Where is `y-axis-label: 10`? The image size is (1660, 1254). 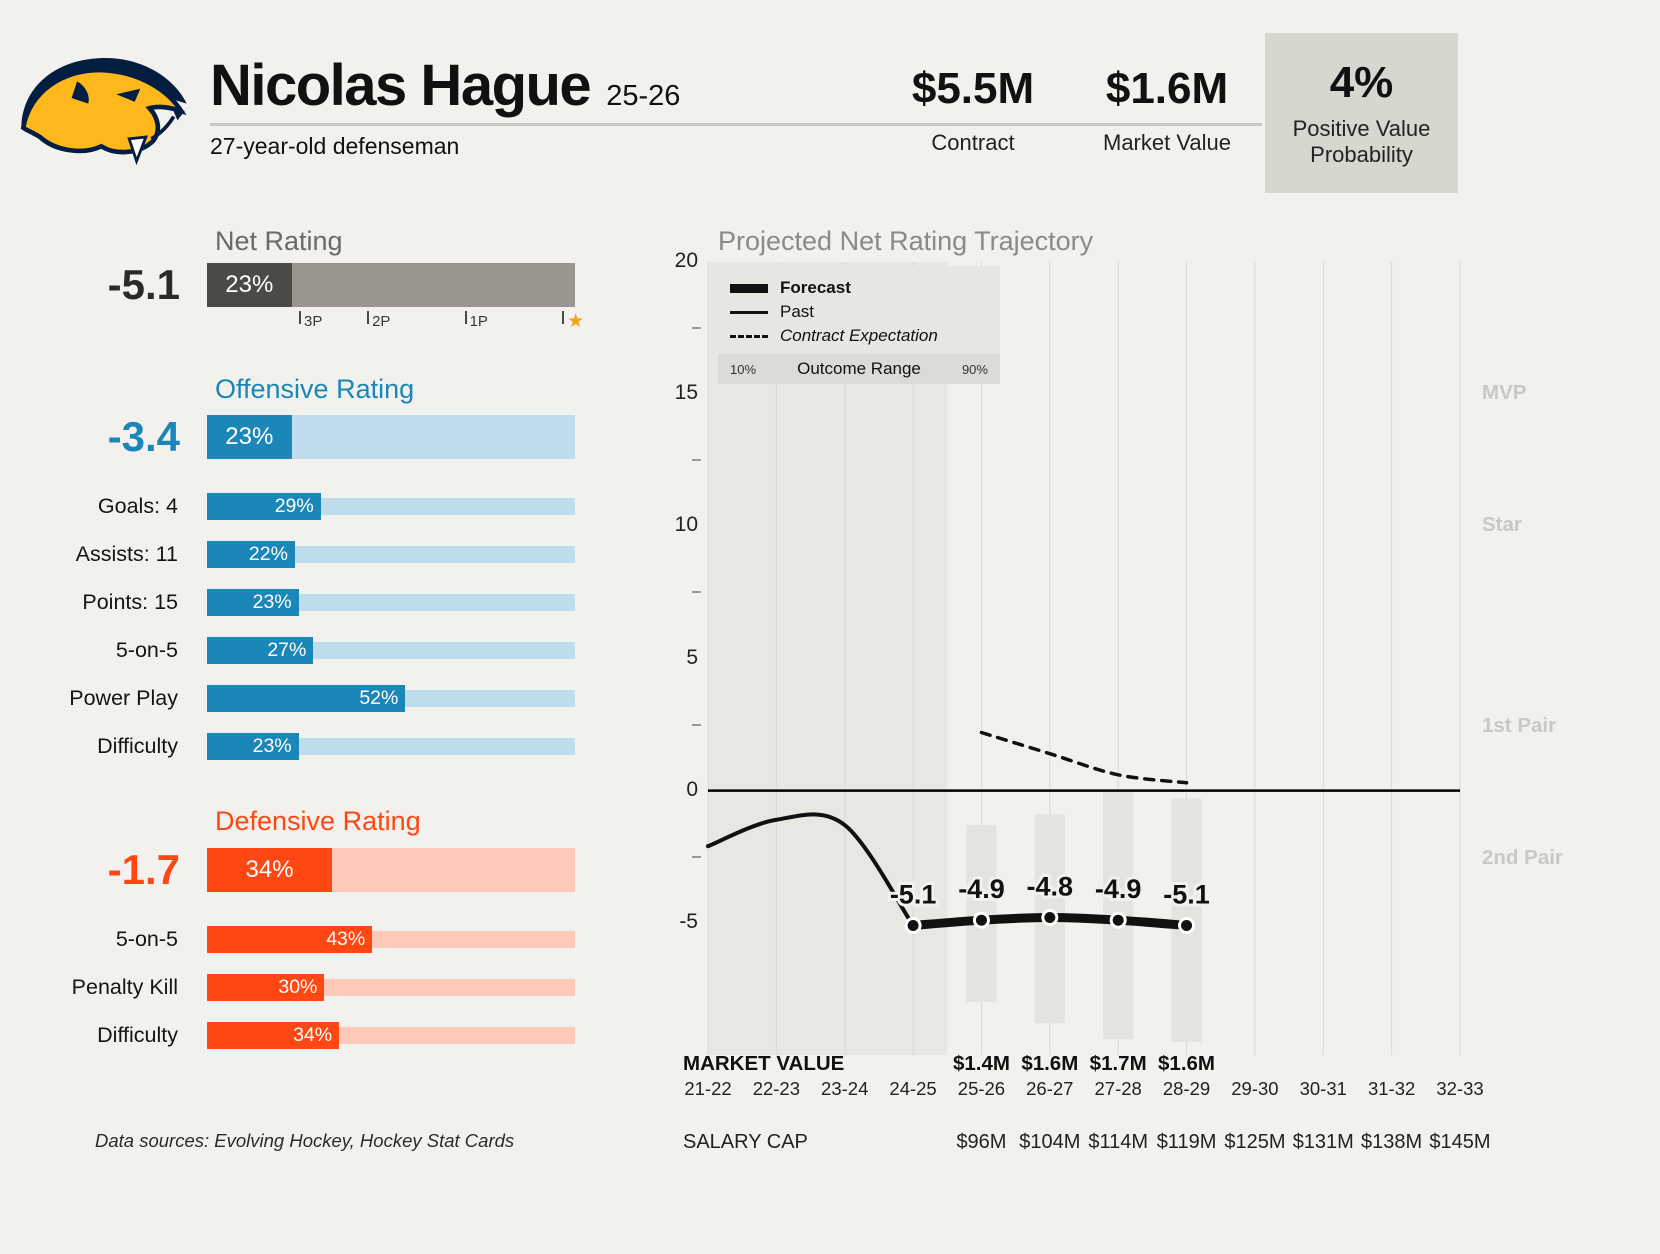 y-axis-label: 10 is located at coordinates (686, 525).